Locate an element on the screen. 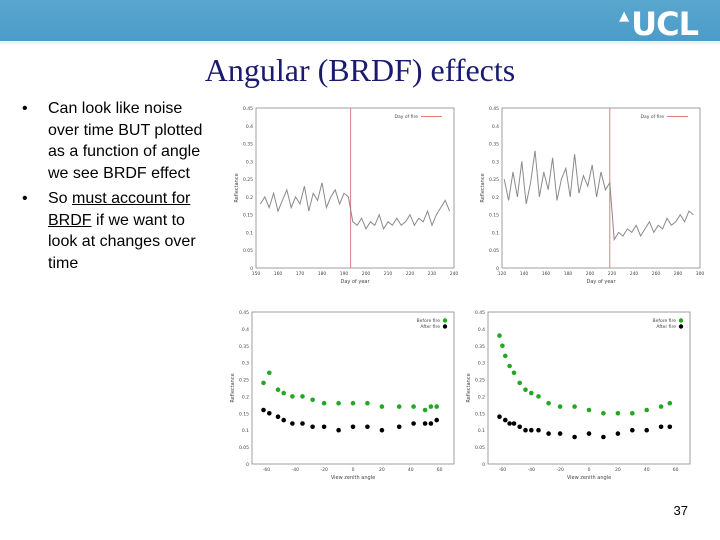  x-tick-label: 20 is located at coordinates (382, 470).